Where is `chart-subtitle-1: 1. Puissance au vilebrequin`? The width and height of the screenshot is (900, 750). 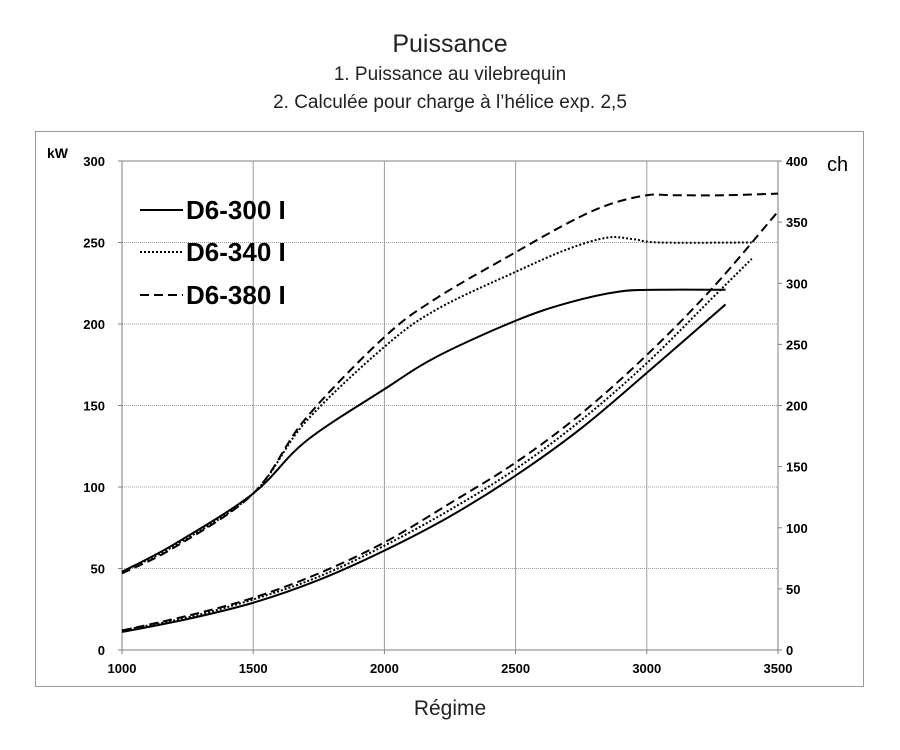 chart-subtitle-1: 1. Puissance au vilebrequin is located at coordinates (450, 74).